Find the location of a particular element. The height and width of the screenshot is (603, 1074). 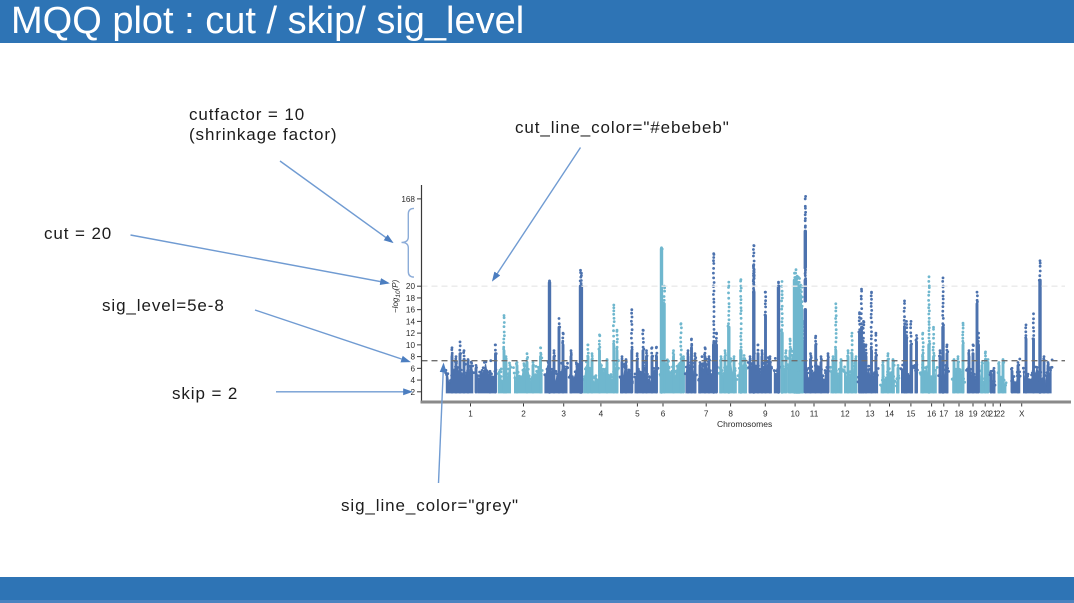

svg-text: 13 is located at coordinates (870, 414).